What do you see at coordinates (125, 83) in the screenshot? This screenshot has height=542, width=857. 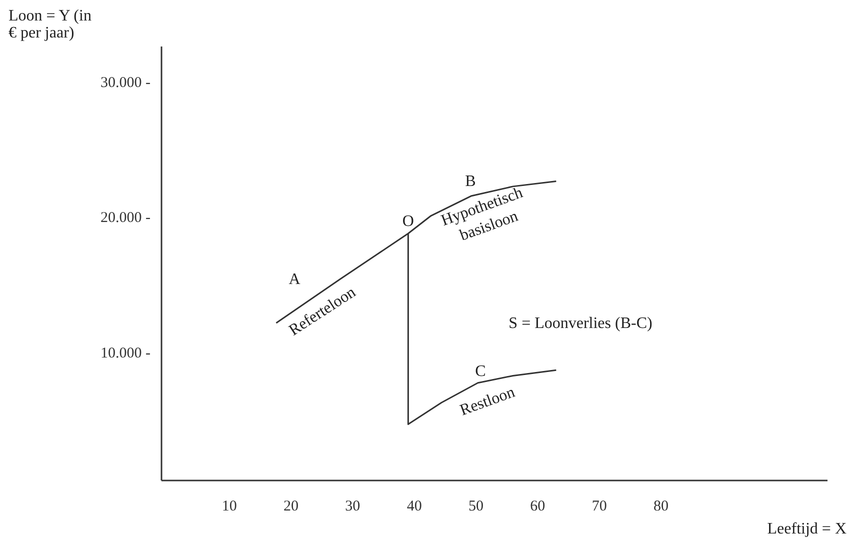 I see `y-tick-label: 30.000 -` at bounding box center [125, 83].